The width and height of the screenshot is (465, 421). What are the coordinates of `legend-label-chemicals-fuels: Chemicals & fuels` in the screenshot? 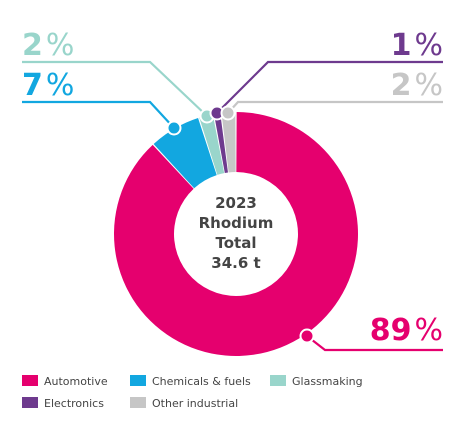 It's located at (201, 381).